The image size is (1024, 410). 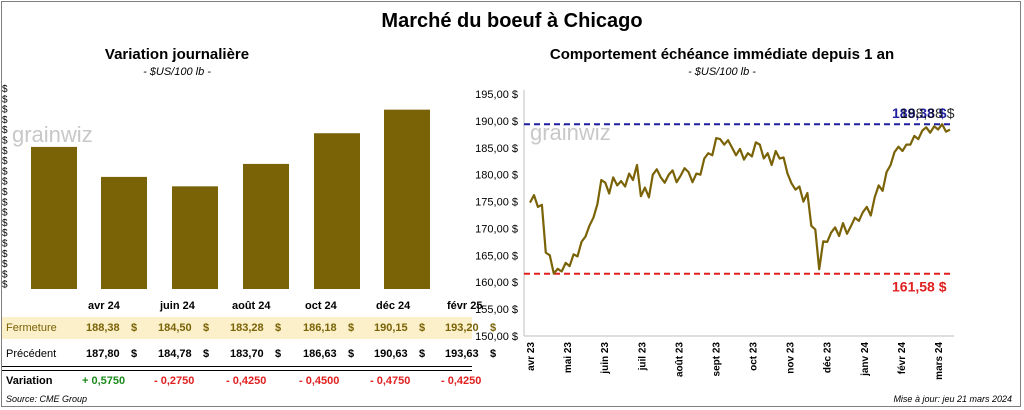 What do you see at coordinates (496, 176) in the screenshot?
I see `y-tick-label: 180,00 $` at bounding box center [496, 176].